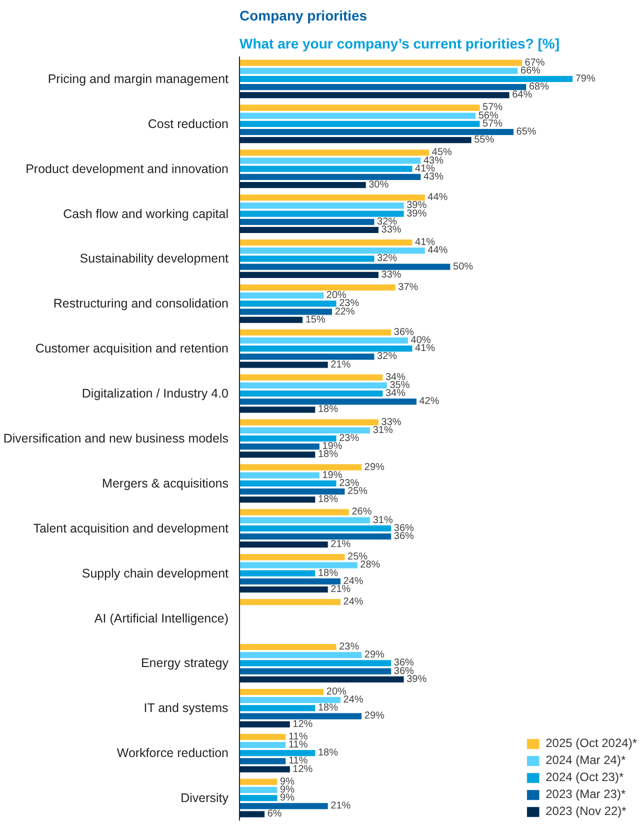  What do you see at coordinates (526, 132) in the screenshot?
I see `data-label: 65%` at bounding box center [526, 132].